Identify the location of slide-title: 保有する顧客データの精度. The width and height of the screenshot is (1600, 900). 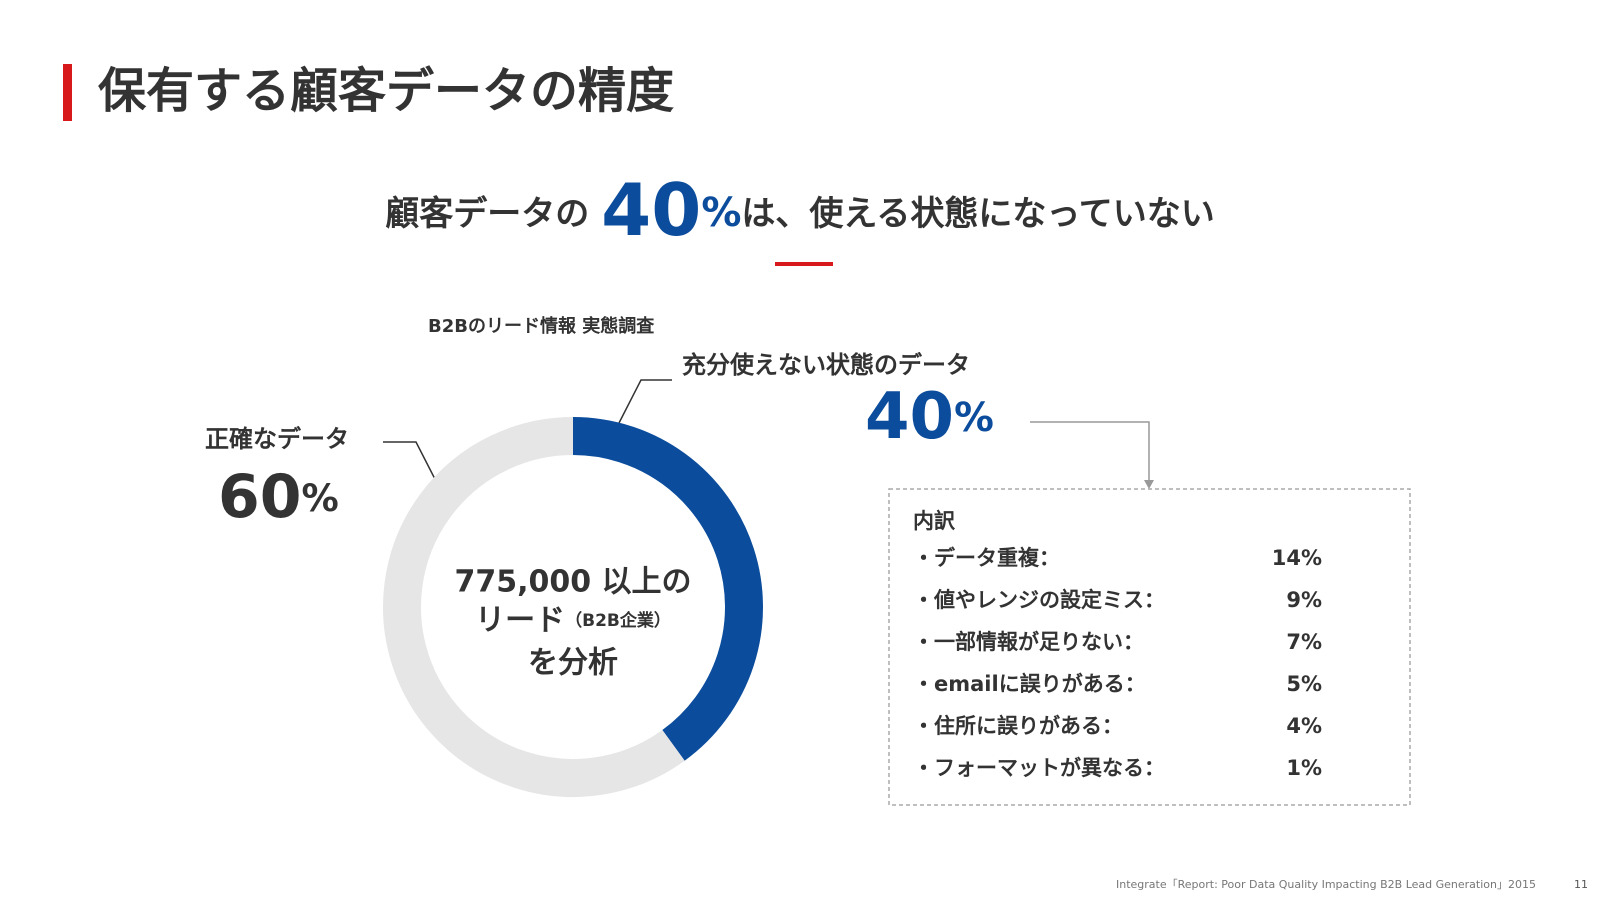
(386, 91).